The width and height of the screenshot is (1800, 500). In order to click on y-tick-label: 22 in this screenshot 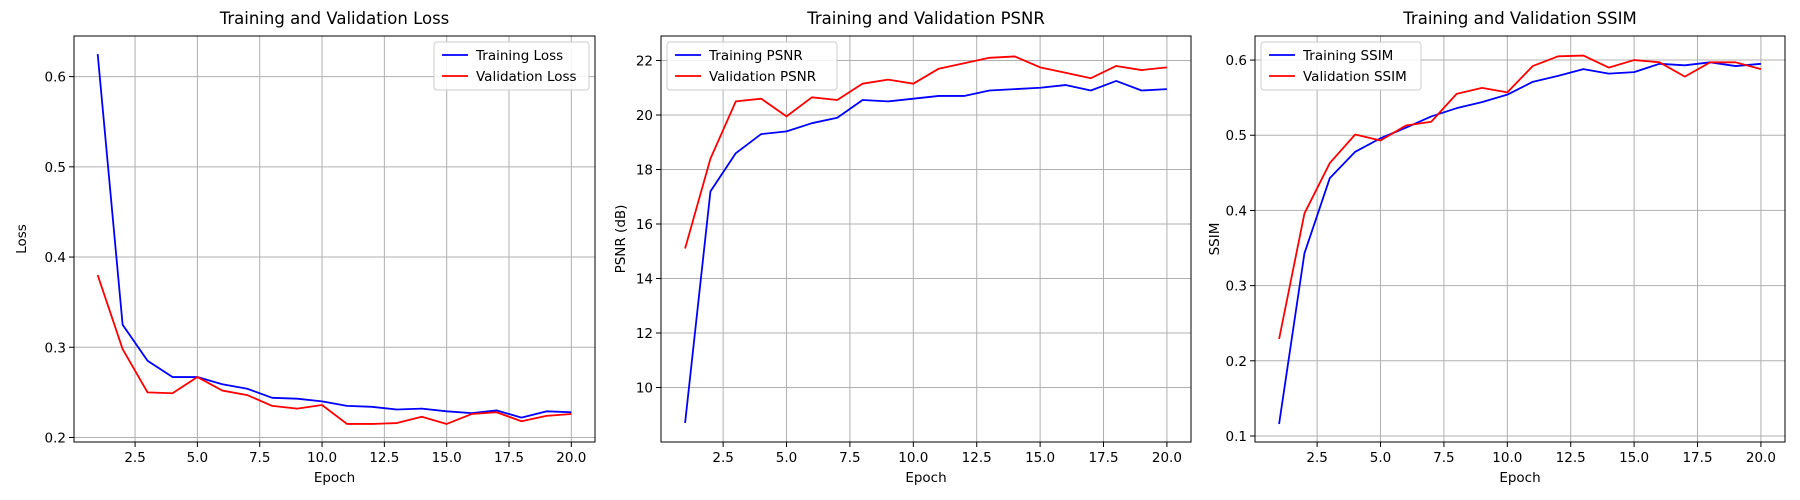, I will do `click(644, 62)`.